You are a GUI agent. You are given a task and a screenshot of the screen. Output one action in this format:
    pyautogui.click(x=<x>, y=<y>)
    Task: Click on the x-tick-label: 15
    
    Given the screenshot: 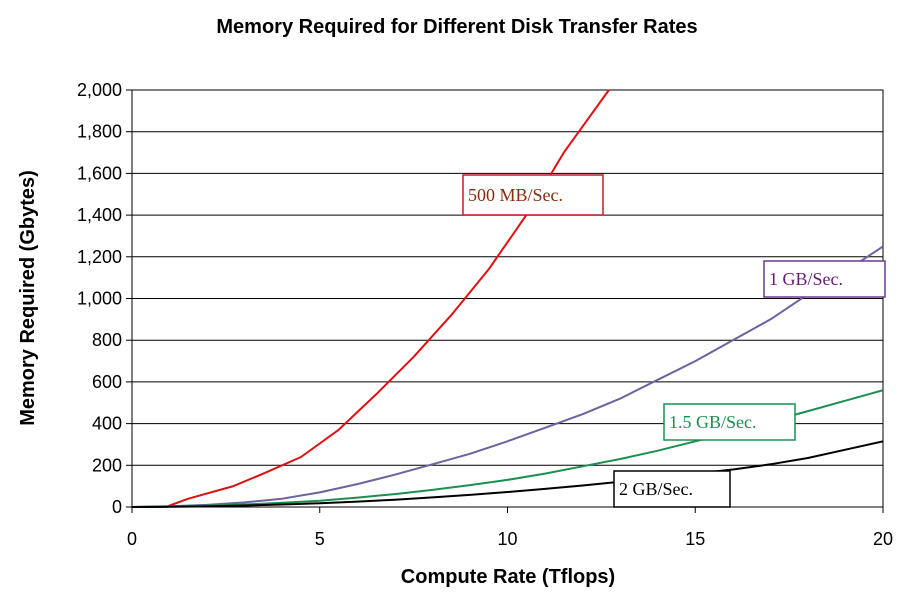 What is the action you would take?
    pyautogui.click(x=695, y=539)
    